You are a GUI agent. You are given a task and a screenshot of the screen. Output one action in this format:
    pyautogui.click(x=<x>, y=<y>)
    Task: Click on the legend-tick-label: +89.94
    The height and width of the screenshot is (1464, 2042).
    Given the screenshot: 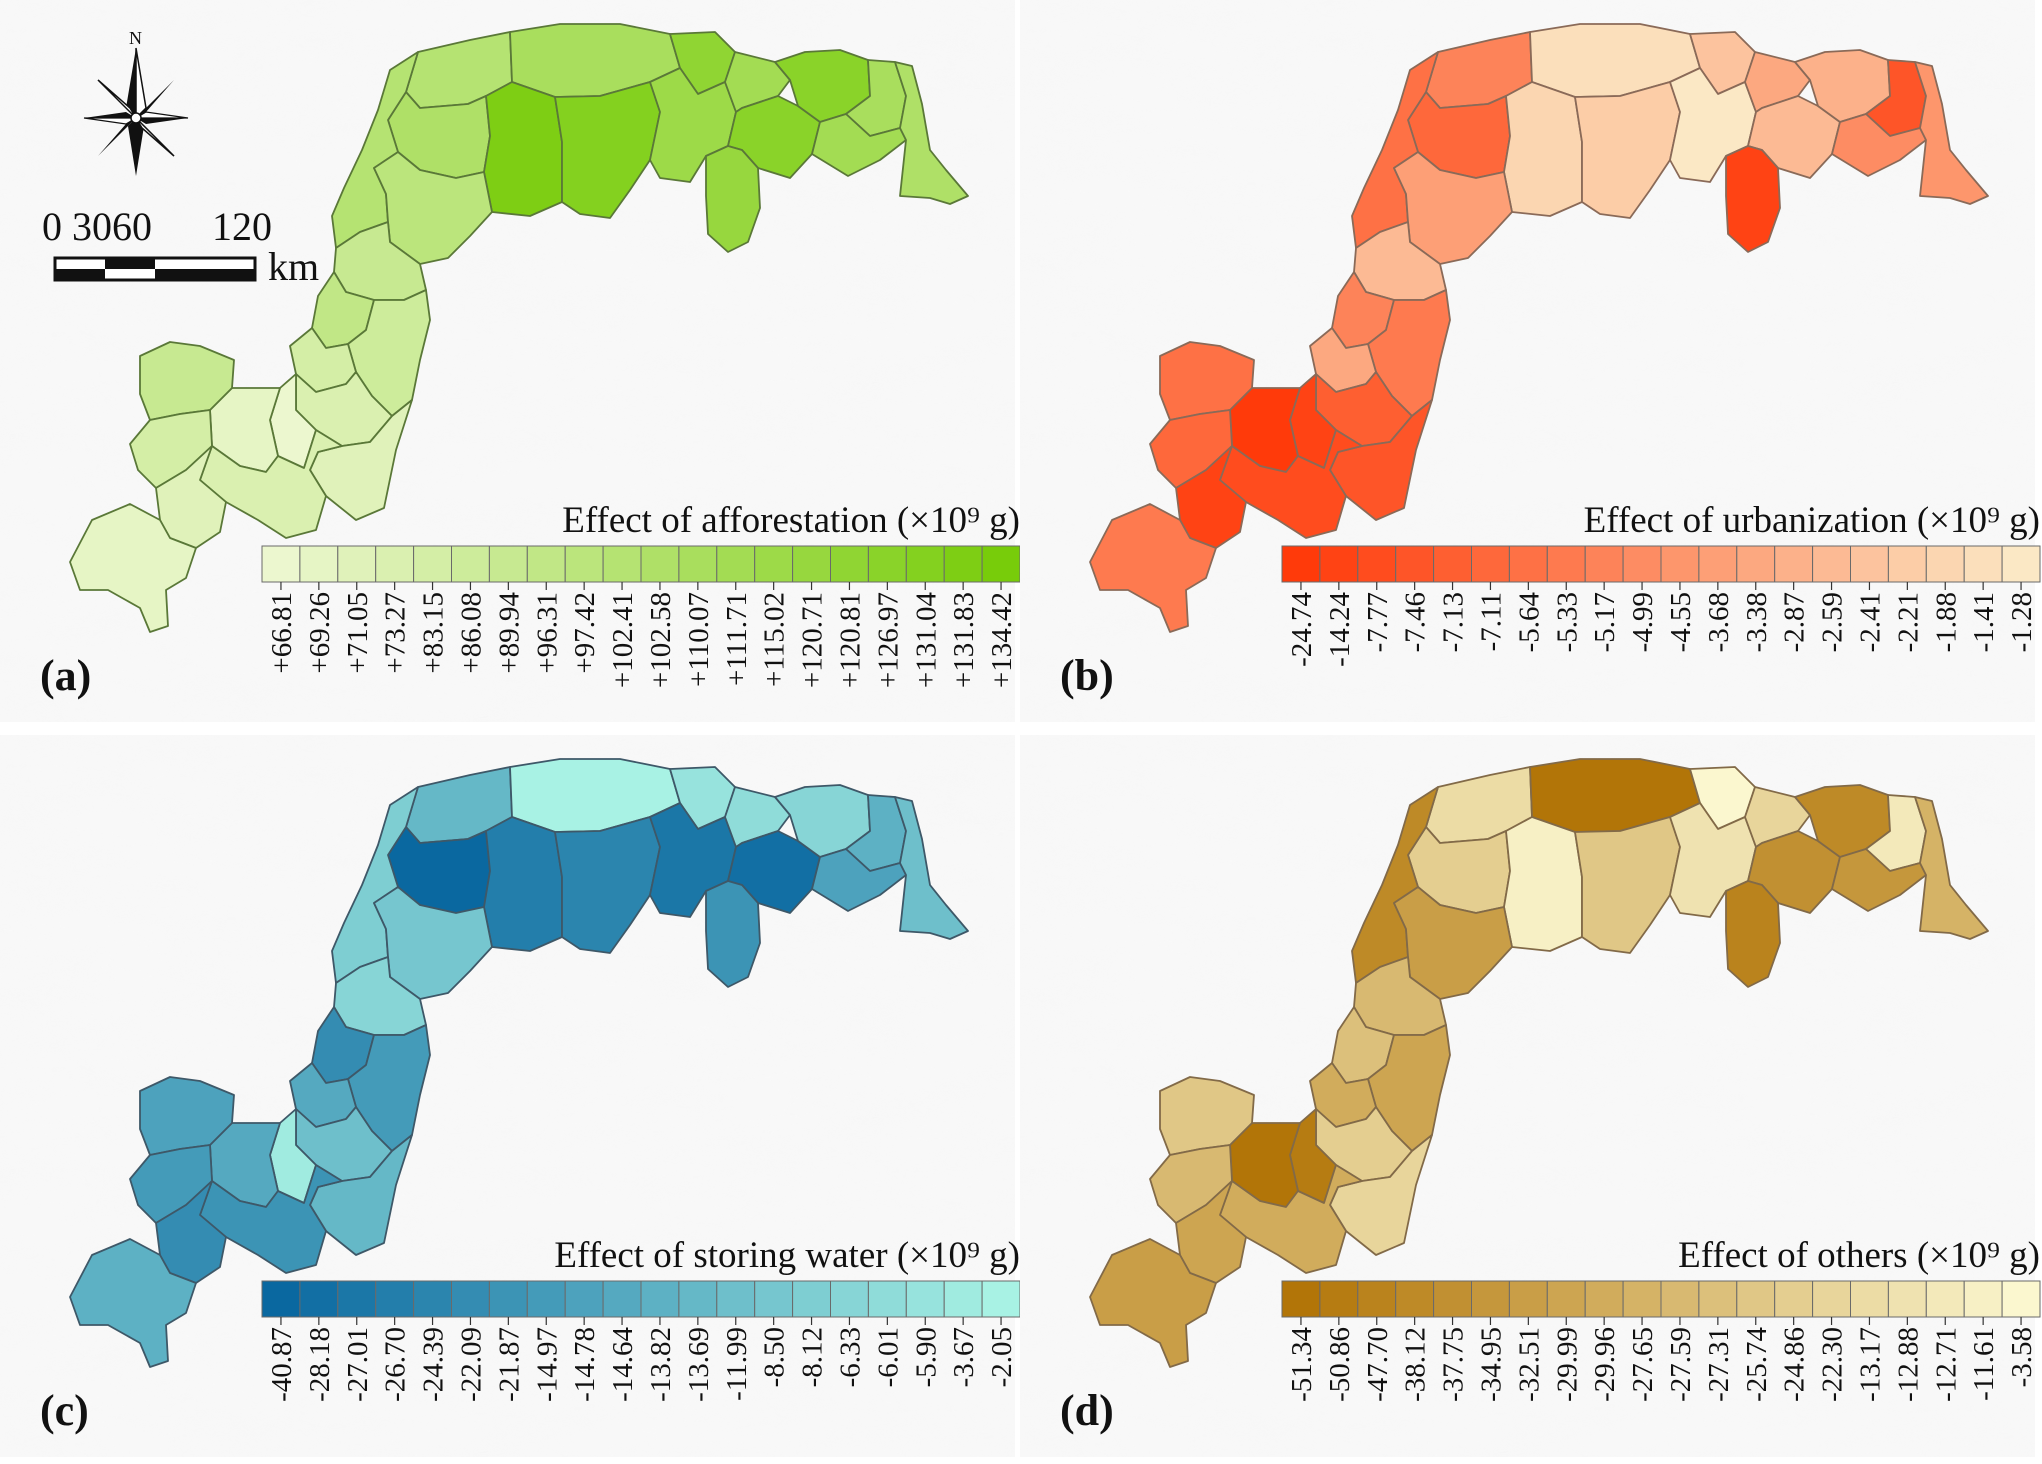 What is the action you would take?
    pyautogui.click(x=509, y=633)
    